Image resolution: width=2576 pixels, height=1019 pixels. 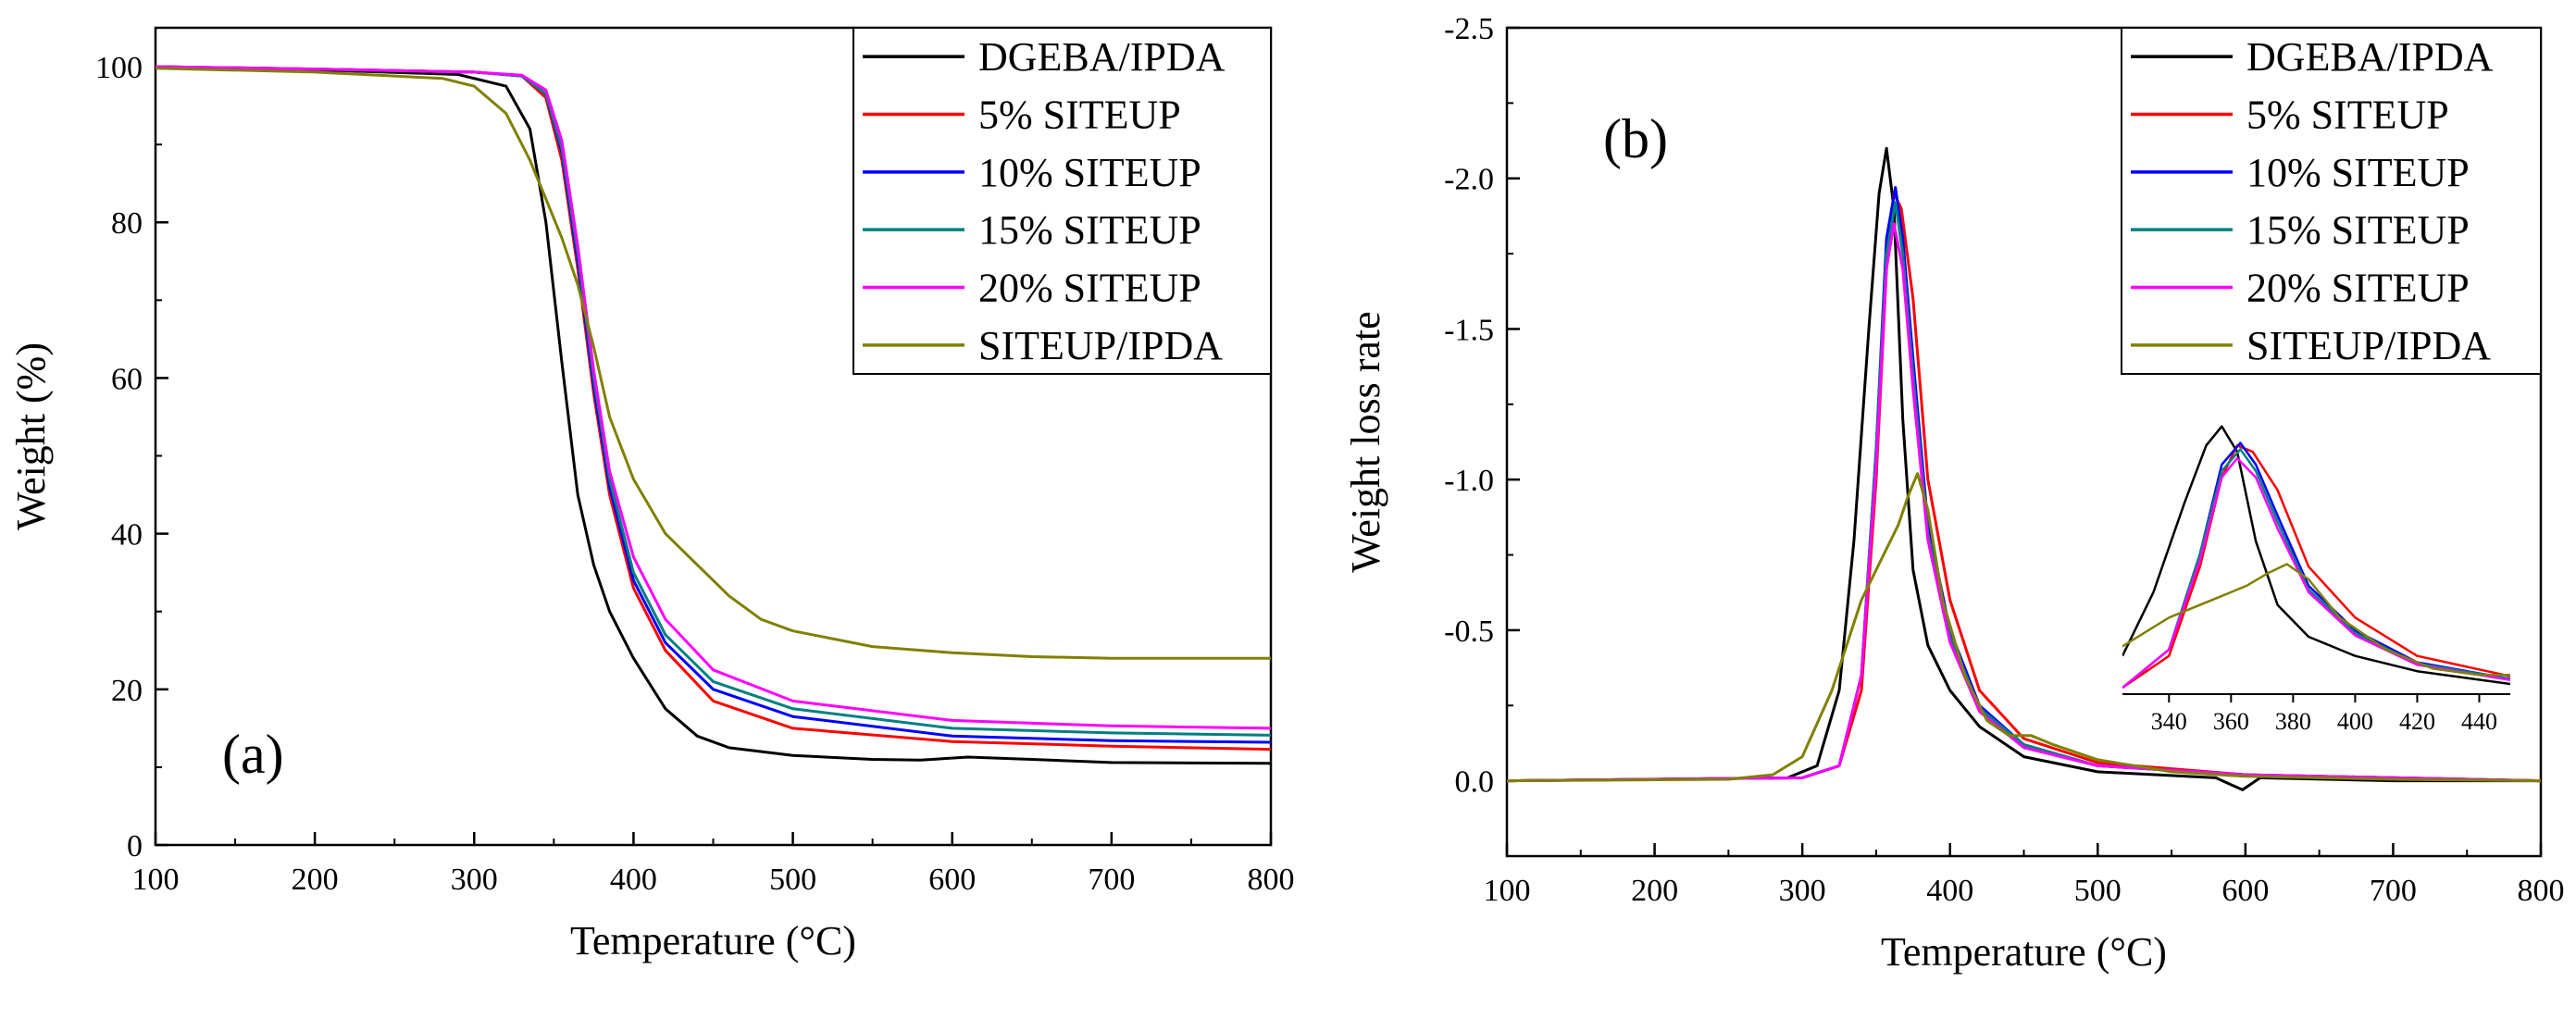 What do you see at coordinates (2169, 721) in the screenshot?
I see `inset-x-tick-label: 340` at bounding box center [2169, 721].